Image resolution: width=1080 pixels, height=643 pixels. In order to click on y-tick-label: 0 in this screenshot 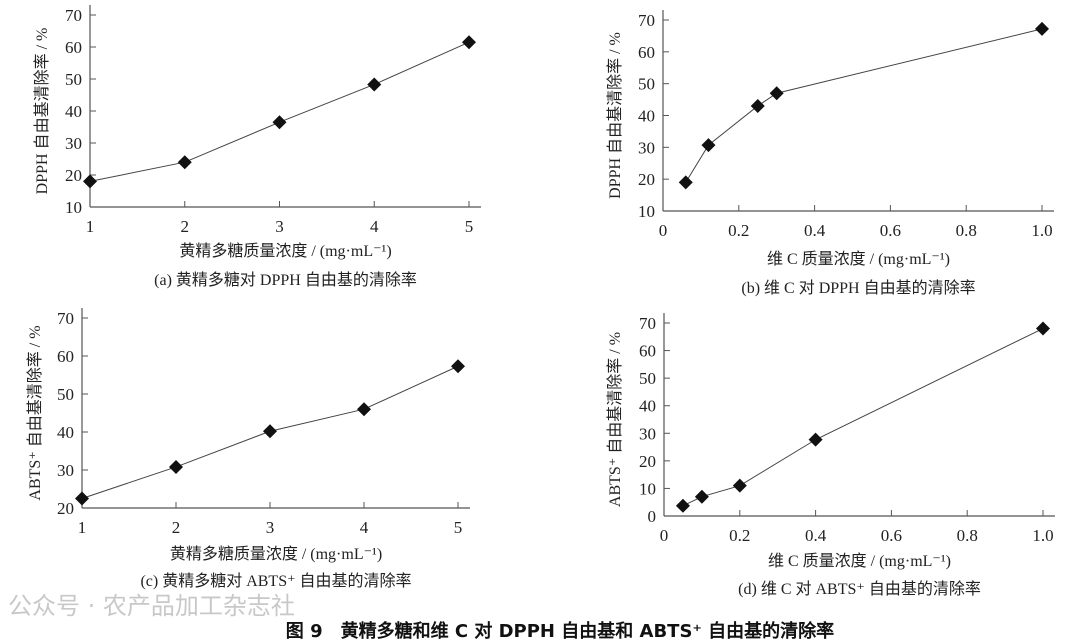, I will do `click(652, 516)`.